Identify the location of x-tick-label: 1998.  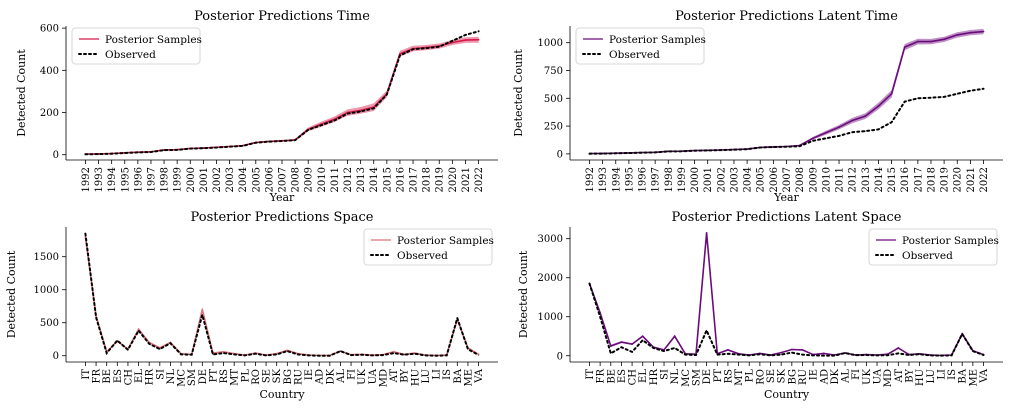
(669, 179).